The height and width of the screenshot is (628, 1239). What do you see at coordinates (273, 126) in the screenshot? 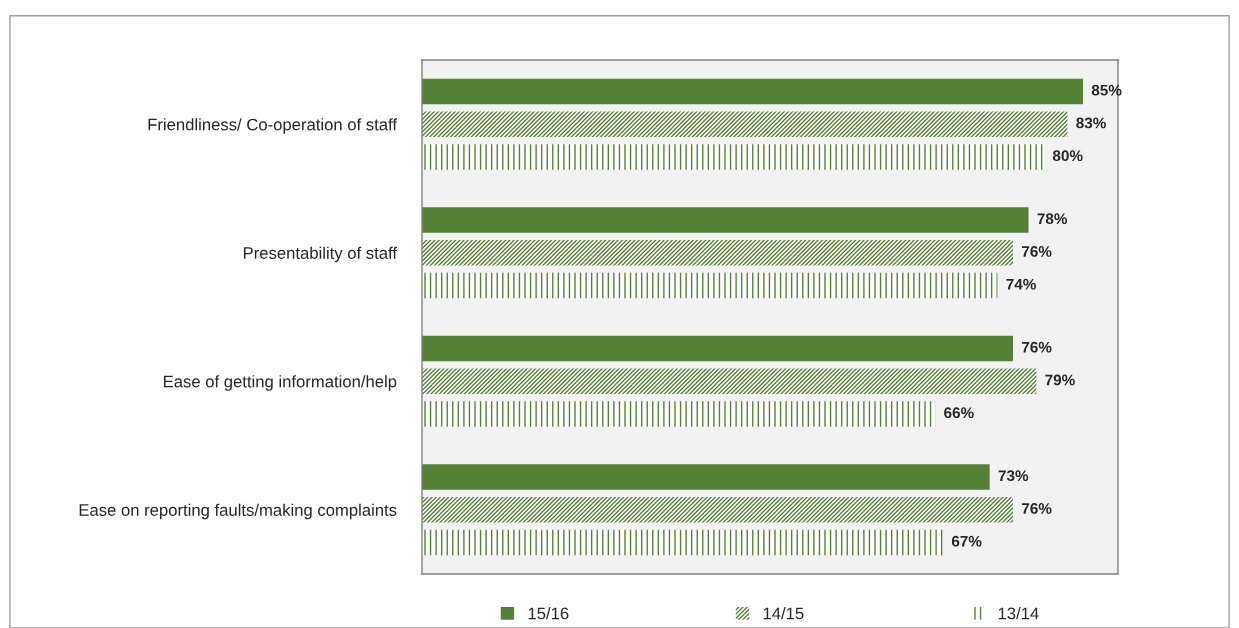
I see `y-tick-label: Friendliness/ Co-operation of staff` at bounding box center [273, 126].